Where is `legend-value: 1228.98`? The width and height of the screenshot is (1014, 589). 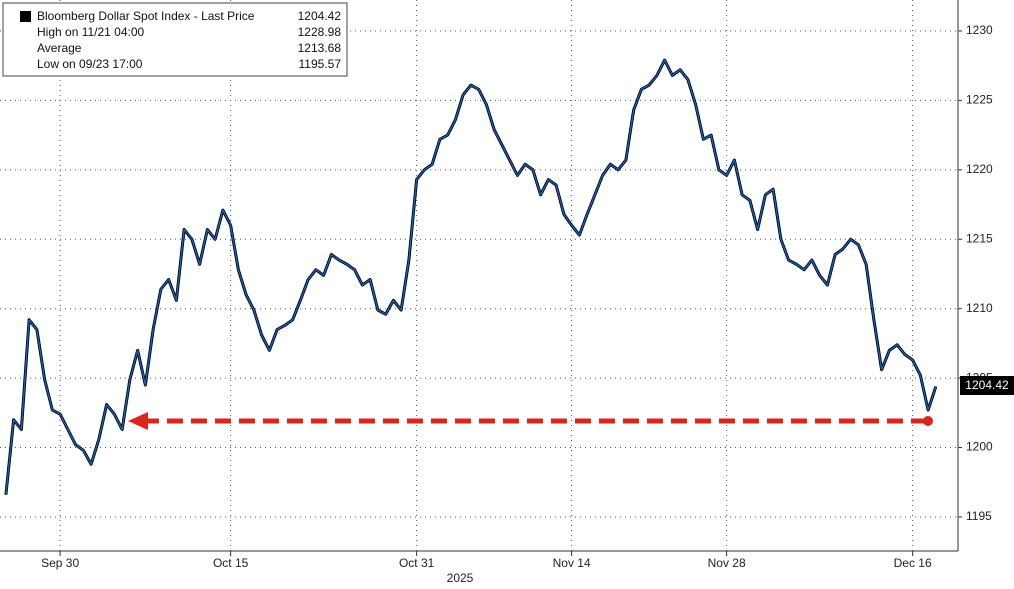 legend-value: 1228.98 is located at coordinates (320, 32).